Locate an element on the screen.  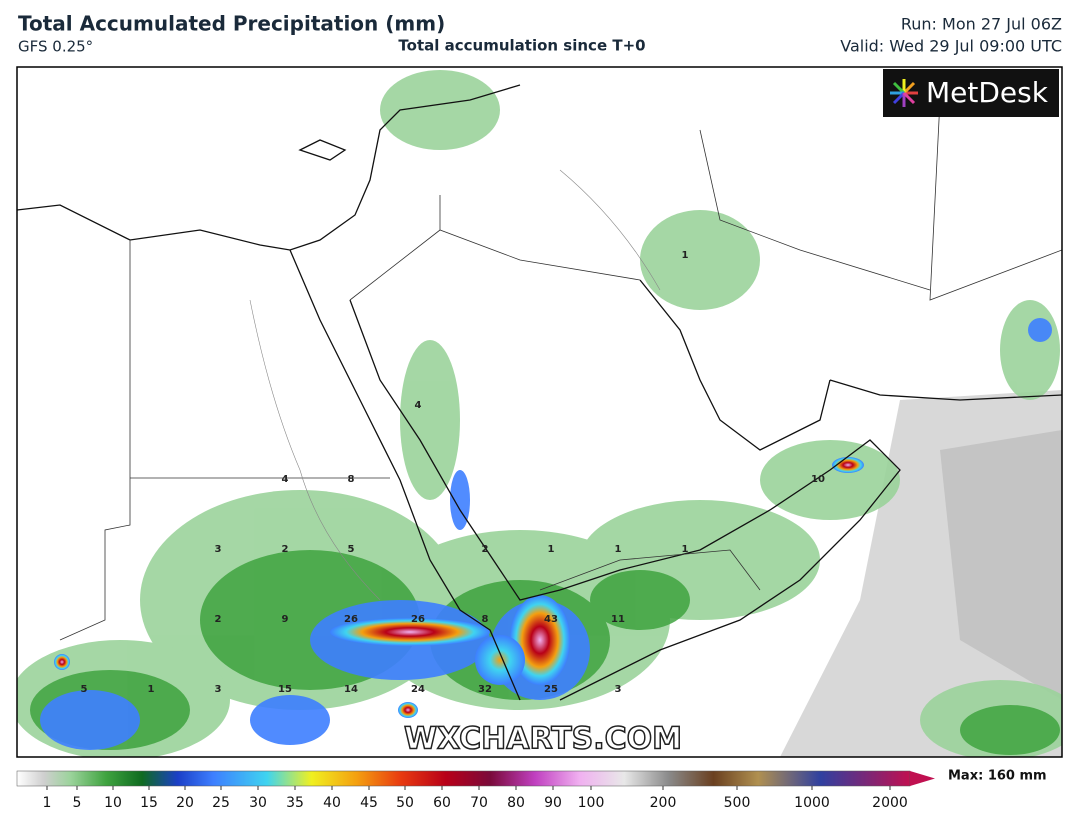
colorbar is located at coordinates (463, 778).